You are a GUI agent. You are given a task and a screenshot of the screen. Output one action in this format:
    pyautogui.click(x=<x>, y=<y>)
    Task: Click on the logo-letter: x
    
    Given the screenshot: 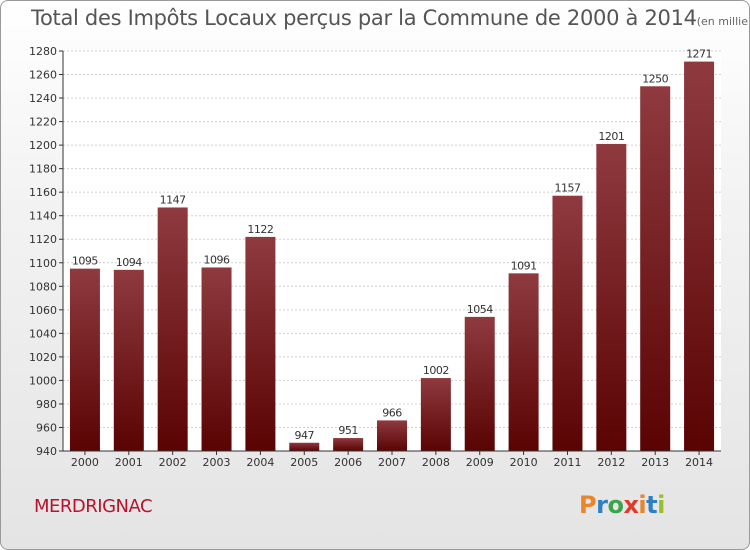 What is the action you would take?
    pyautogui.click(x=631, y=505)
    